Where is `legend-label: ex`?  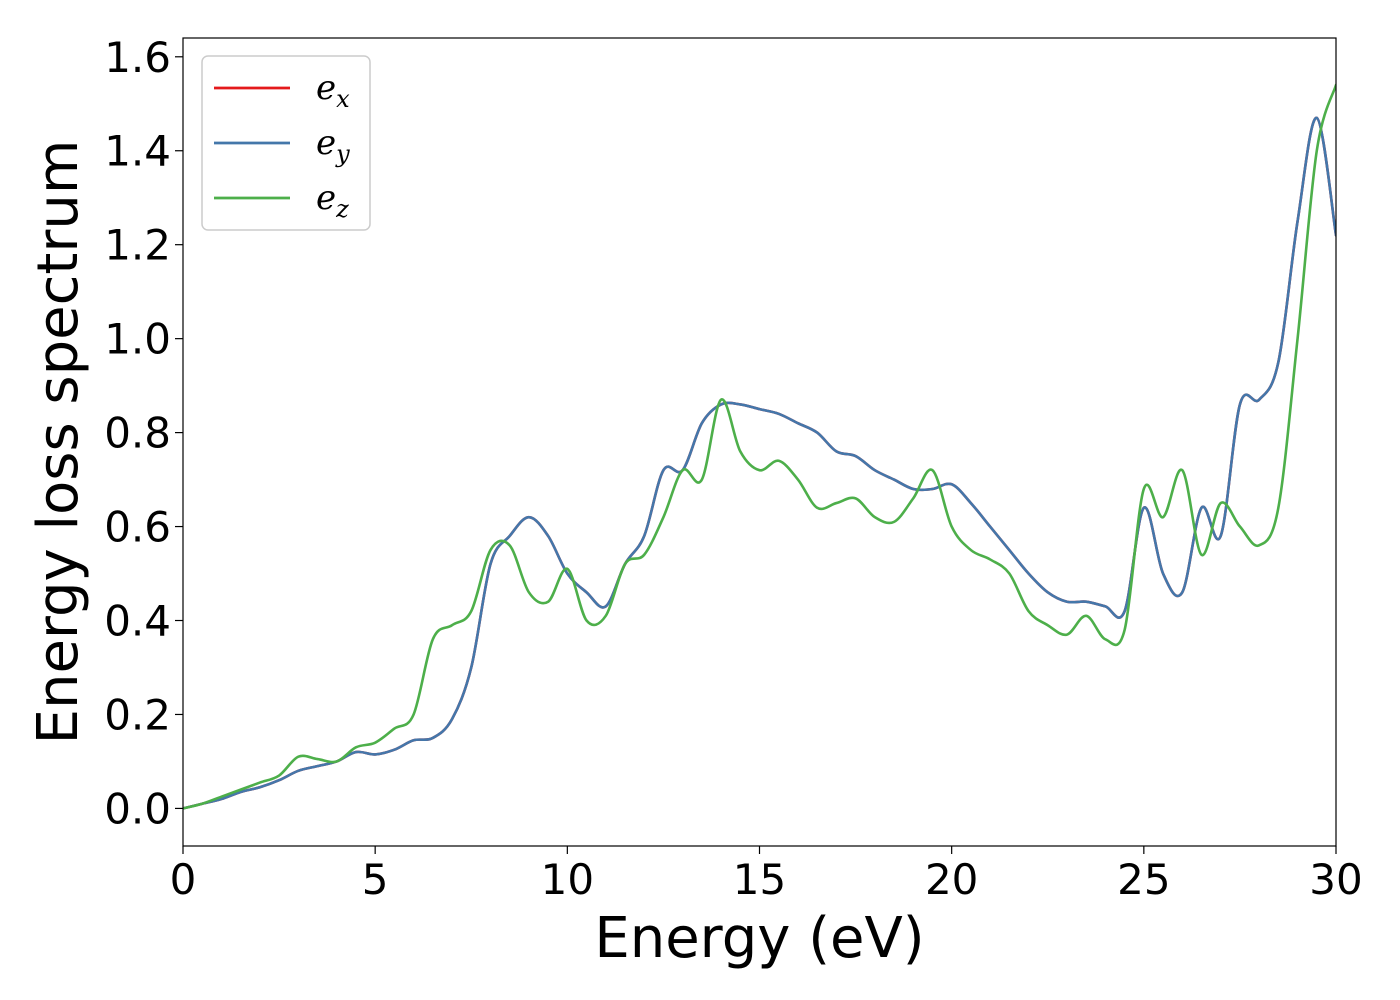
legend-label: ex is located at coordinates (333, 90).